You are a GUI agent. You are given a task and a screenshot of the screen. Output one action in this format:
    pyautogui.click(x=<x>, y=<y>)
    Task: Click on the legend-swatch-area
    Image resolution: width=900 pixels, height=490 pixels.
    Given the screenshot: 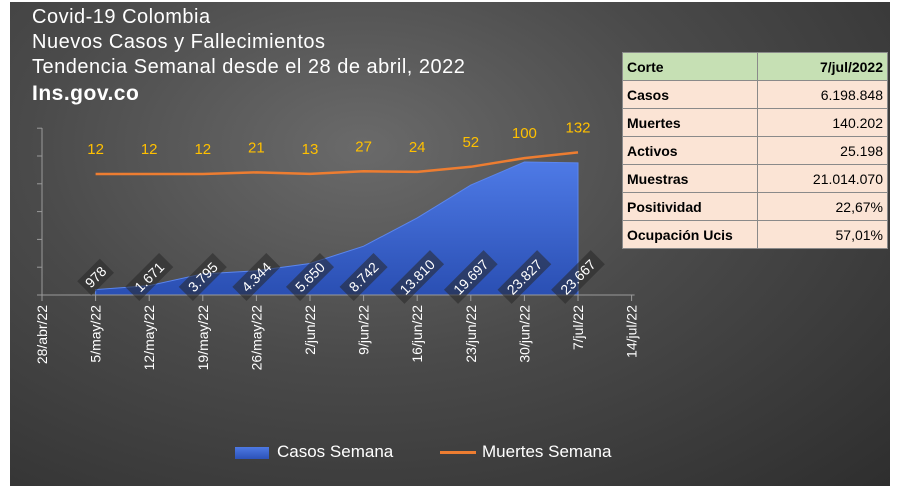 What is the action you would take?
    pyautogui.click(x=252, y=452)
    